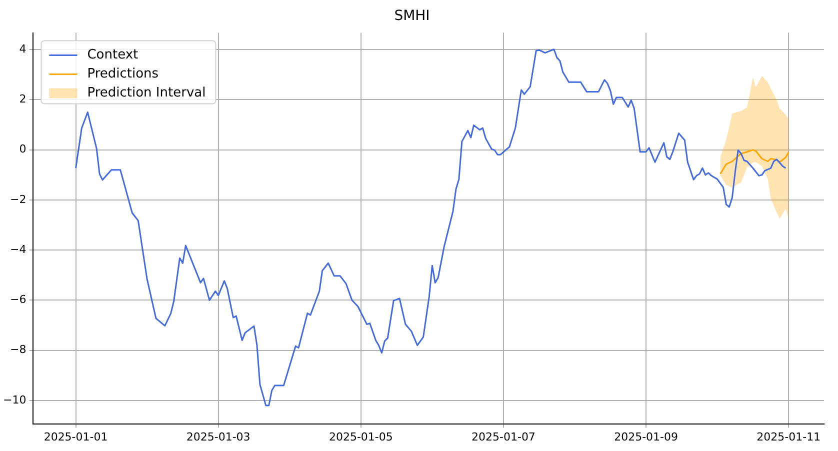 The image size is (838, 451). I want to click on y-tick-label: −6, so click(18, 299).